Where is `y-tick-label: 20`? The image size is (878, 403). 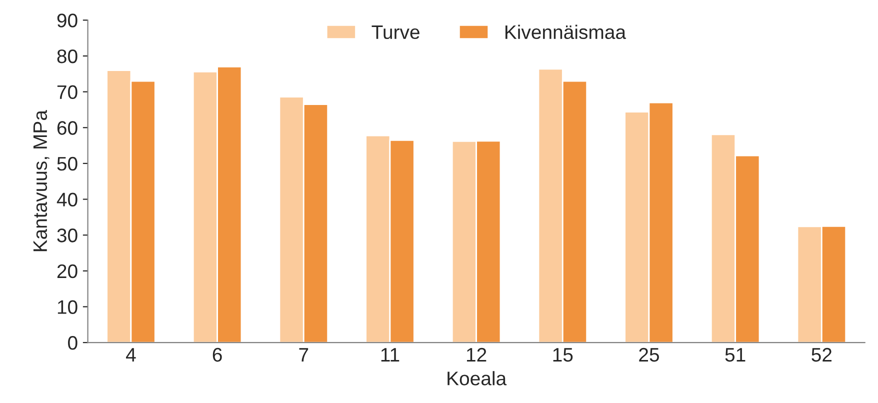 y-tick-label: 20 is located at coordinates (67, 271).